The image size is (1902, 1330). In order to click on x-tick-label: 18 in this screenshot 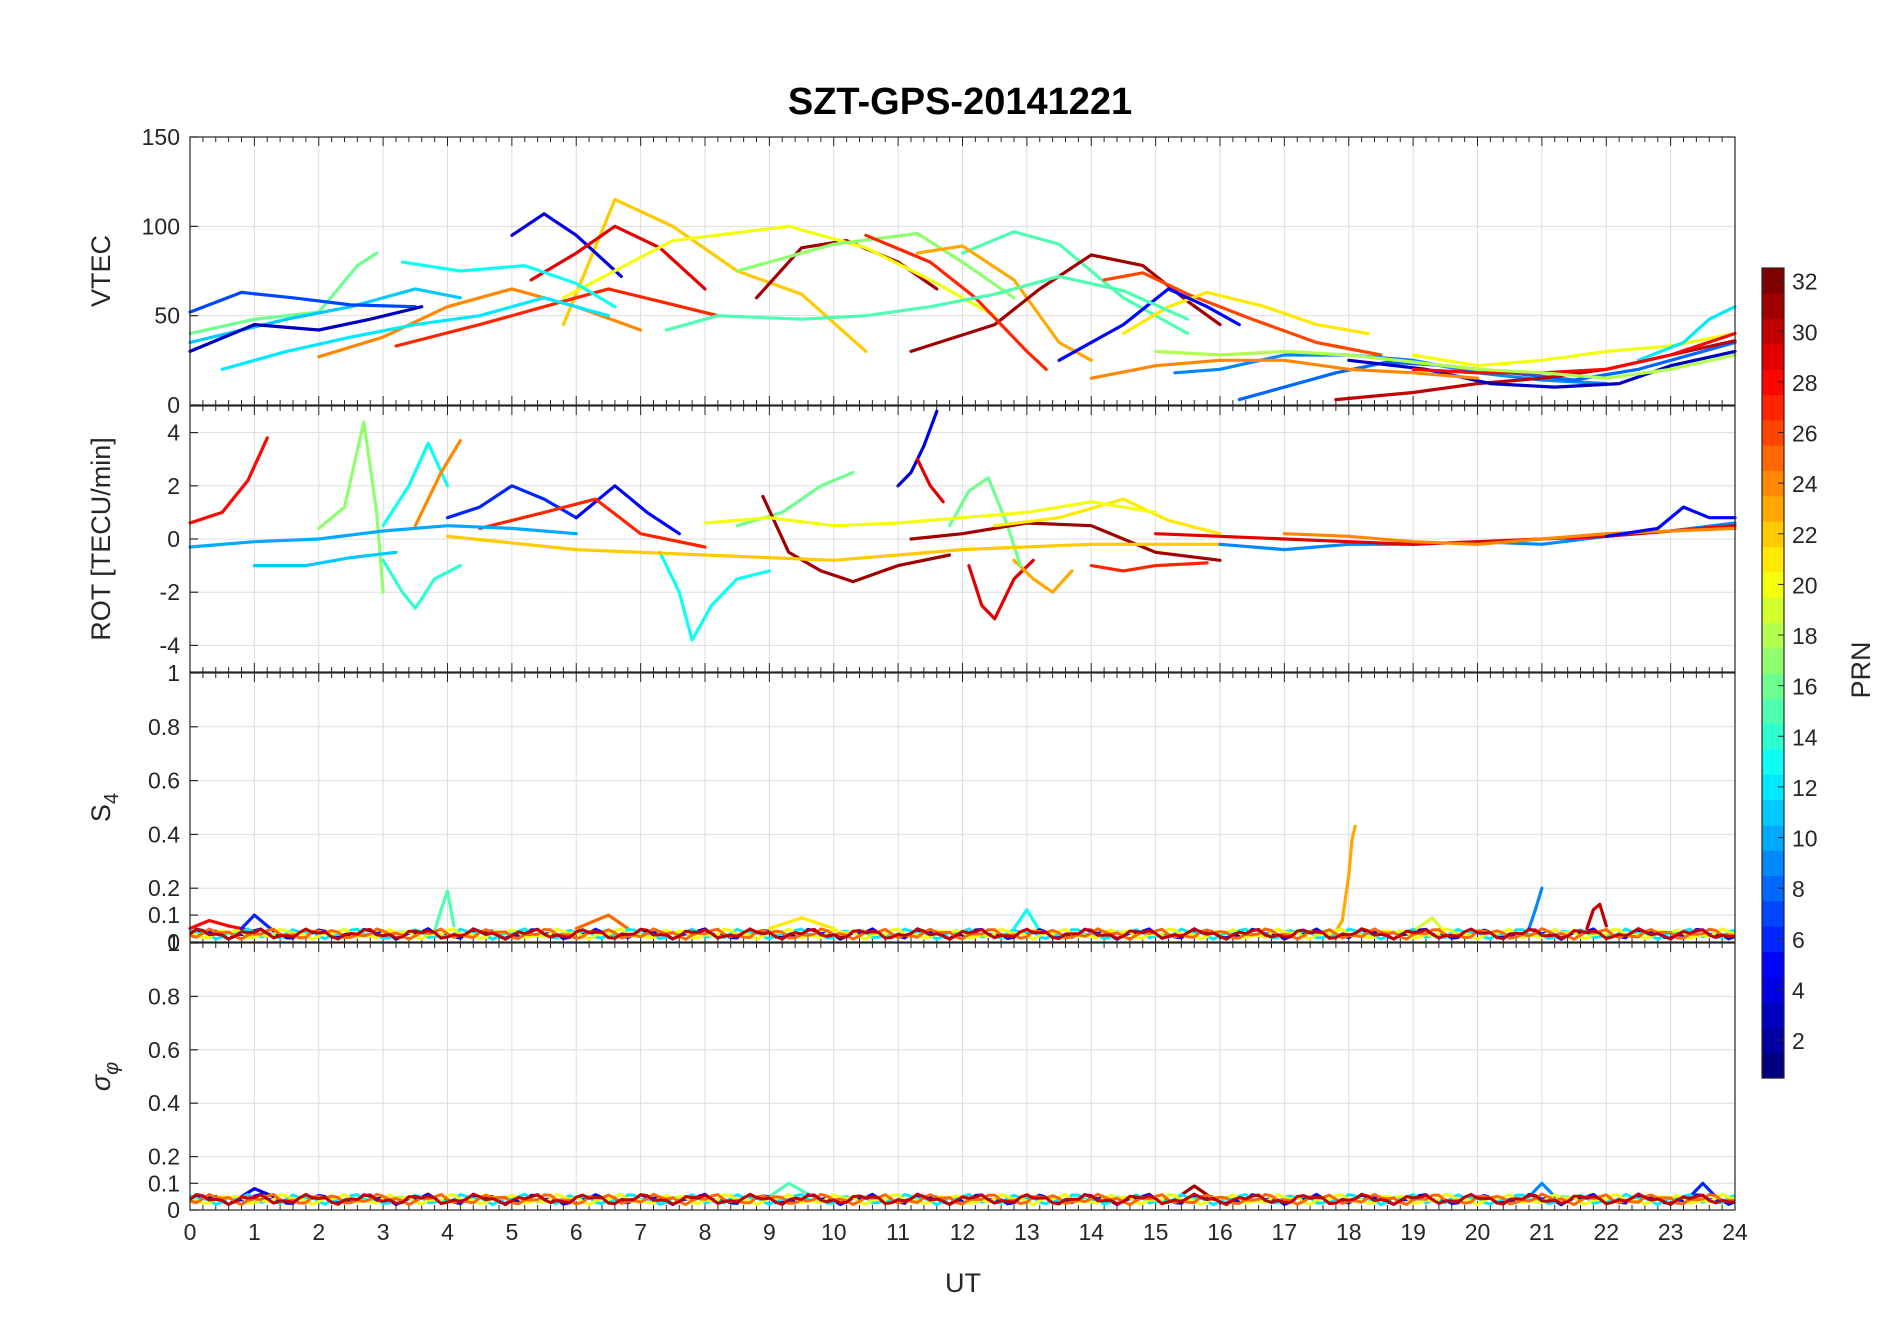, I will do `click(1349, 1232)`.